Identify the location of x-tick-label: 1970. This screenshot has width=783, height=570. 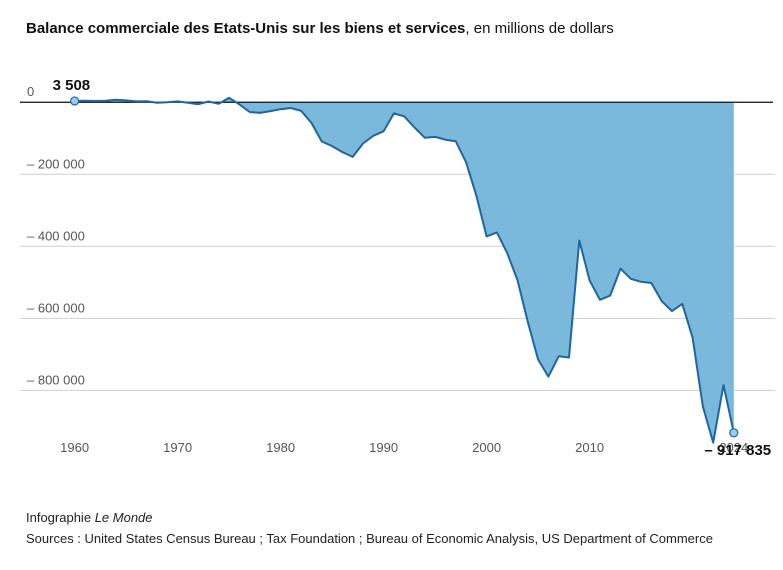
(177, 447).